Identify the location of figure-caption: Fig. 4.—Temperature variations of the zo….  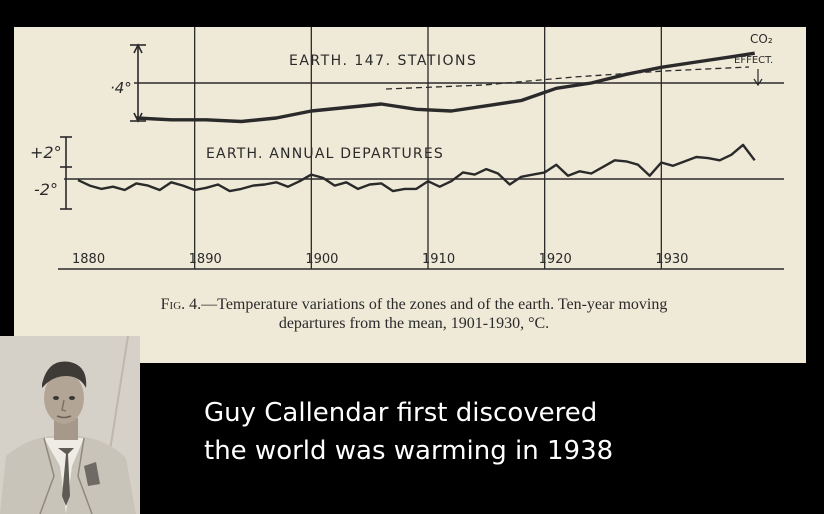
(414, 314).